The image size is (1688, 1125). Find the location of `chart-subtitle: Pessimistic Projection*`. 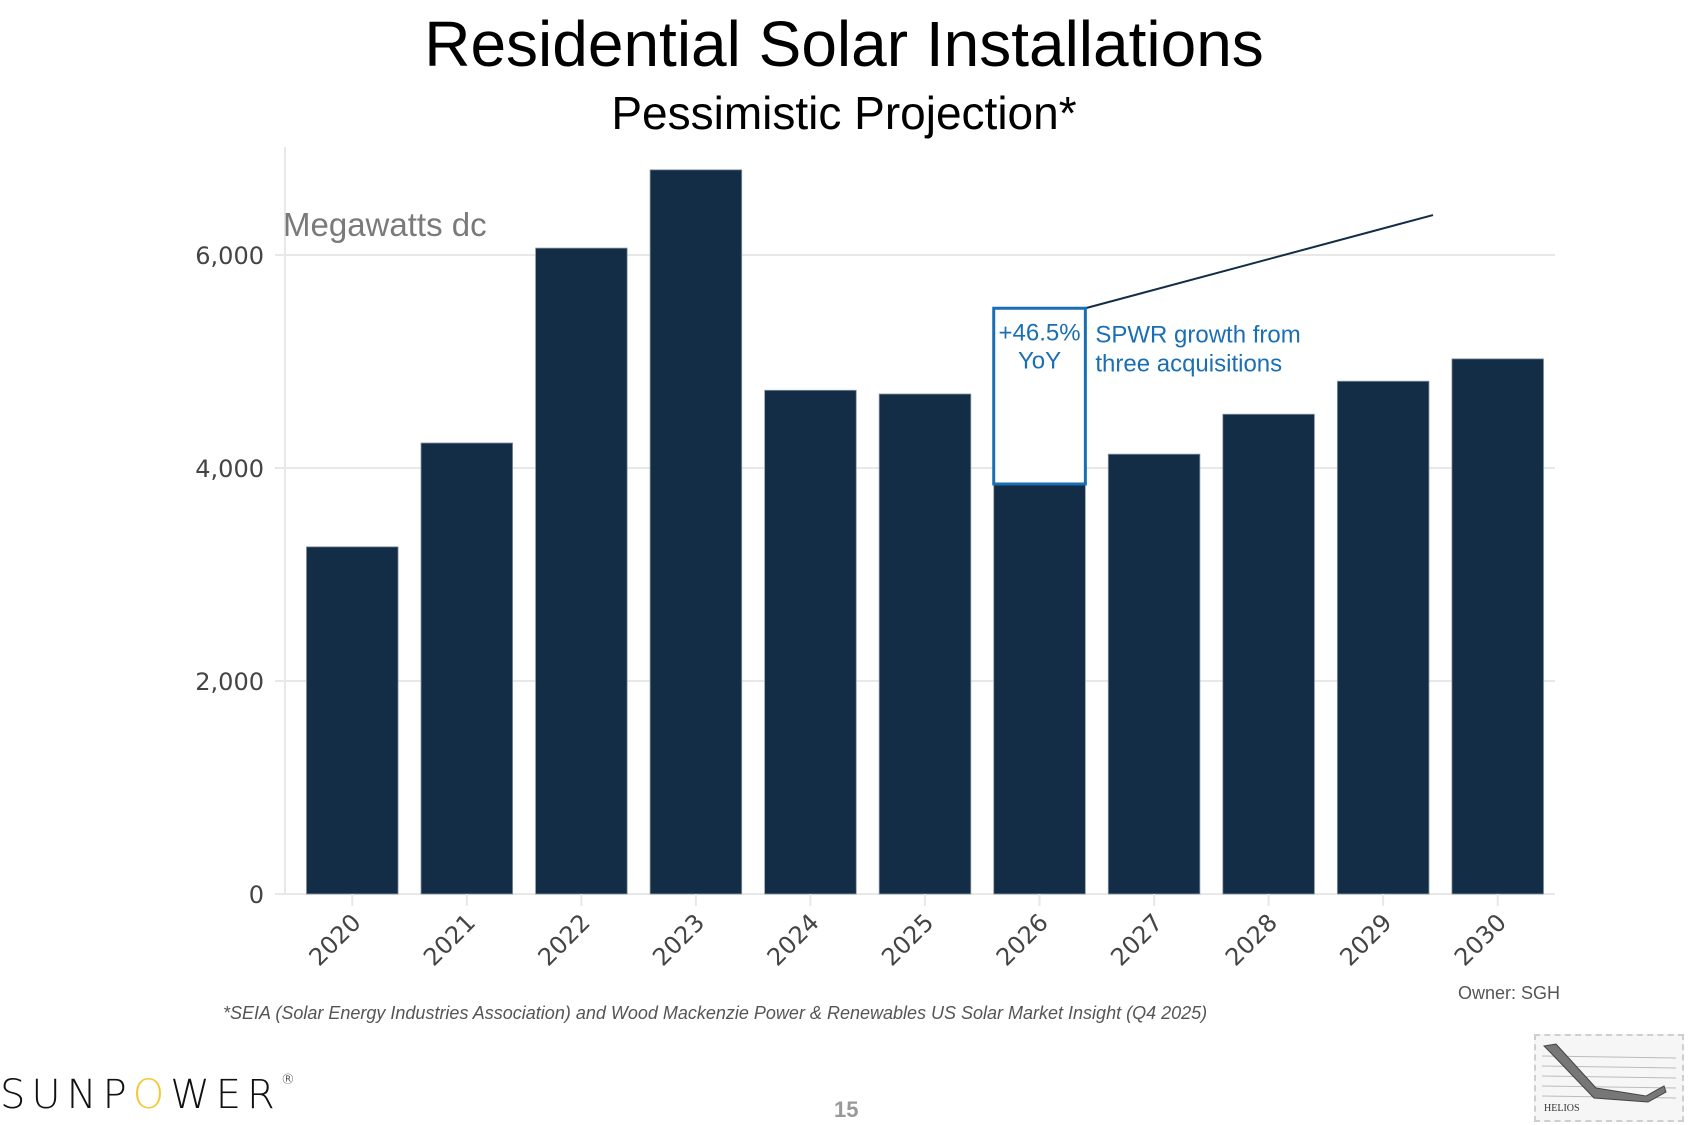

chart-subtitle: Pessimistic Projection* is located at coordinates (844, 113).